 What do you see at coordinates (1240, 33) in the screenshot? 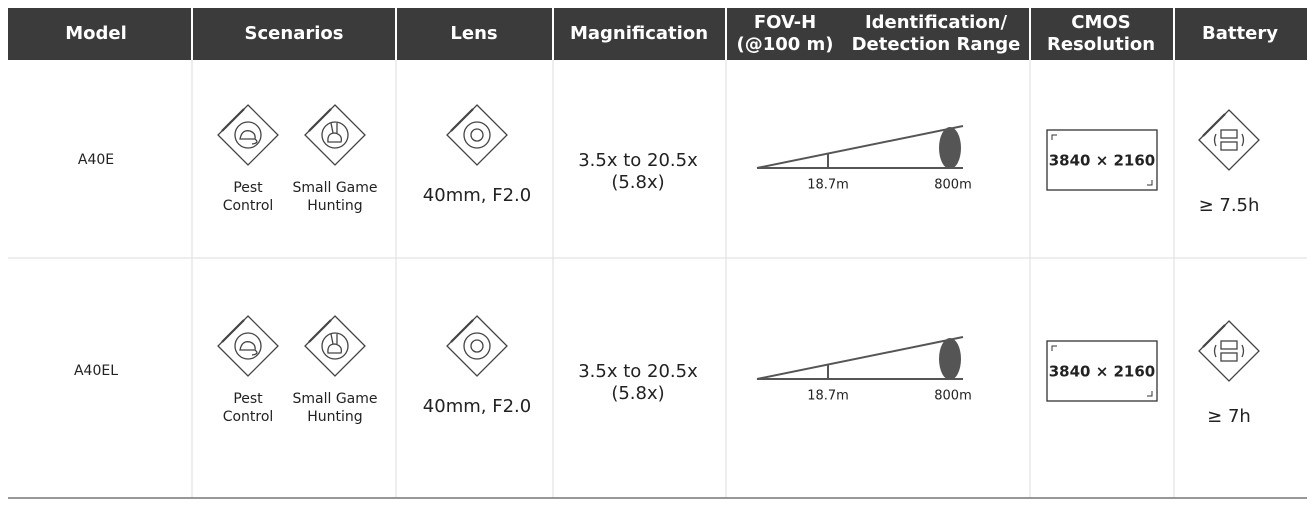
I see `header-cell: Battery` at bounding box center [1240, 33].